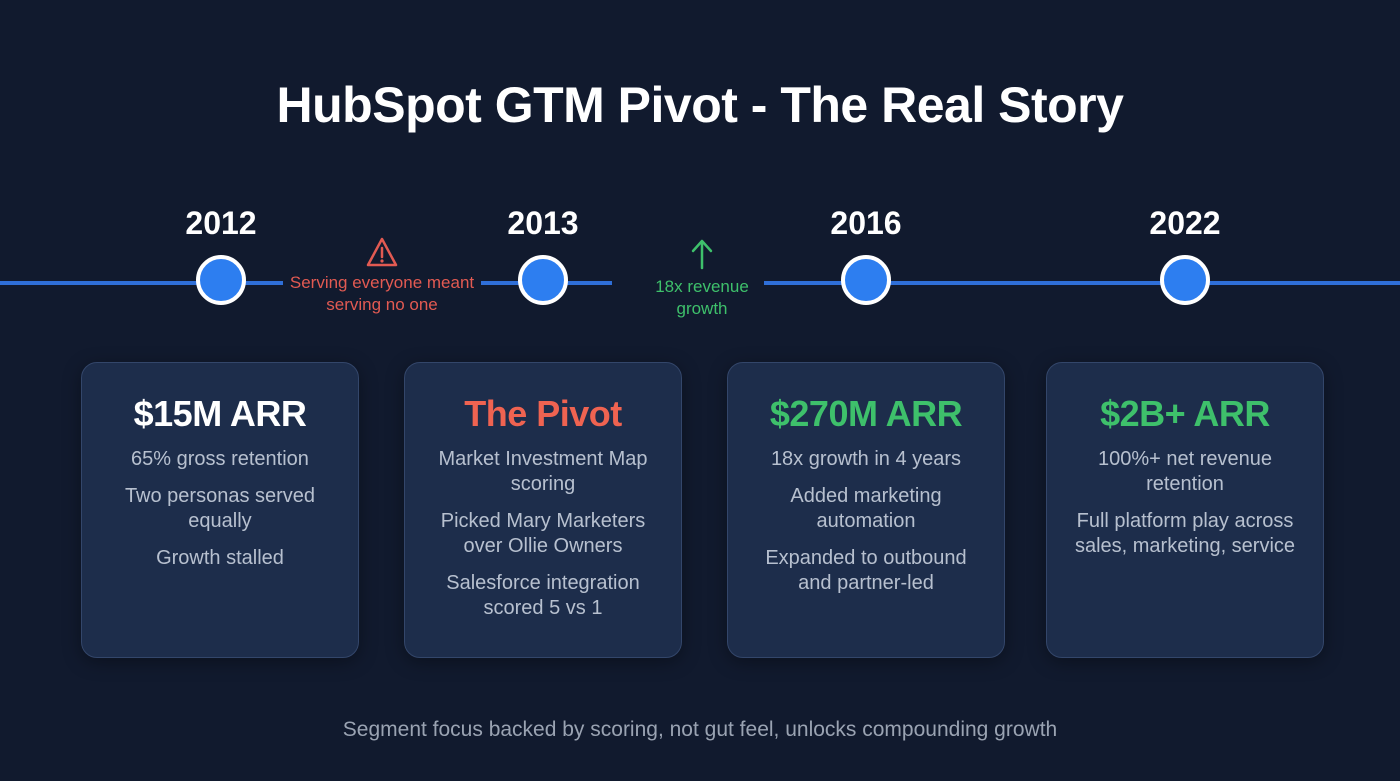  Describe the element at coordinates (866, 570) in the screenshot. I see `card-point: Expanded to outbound and partner-led` at that location.